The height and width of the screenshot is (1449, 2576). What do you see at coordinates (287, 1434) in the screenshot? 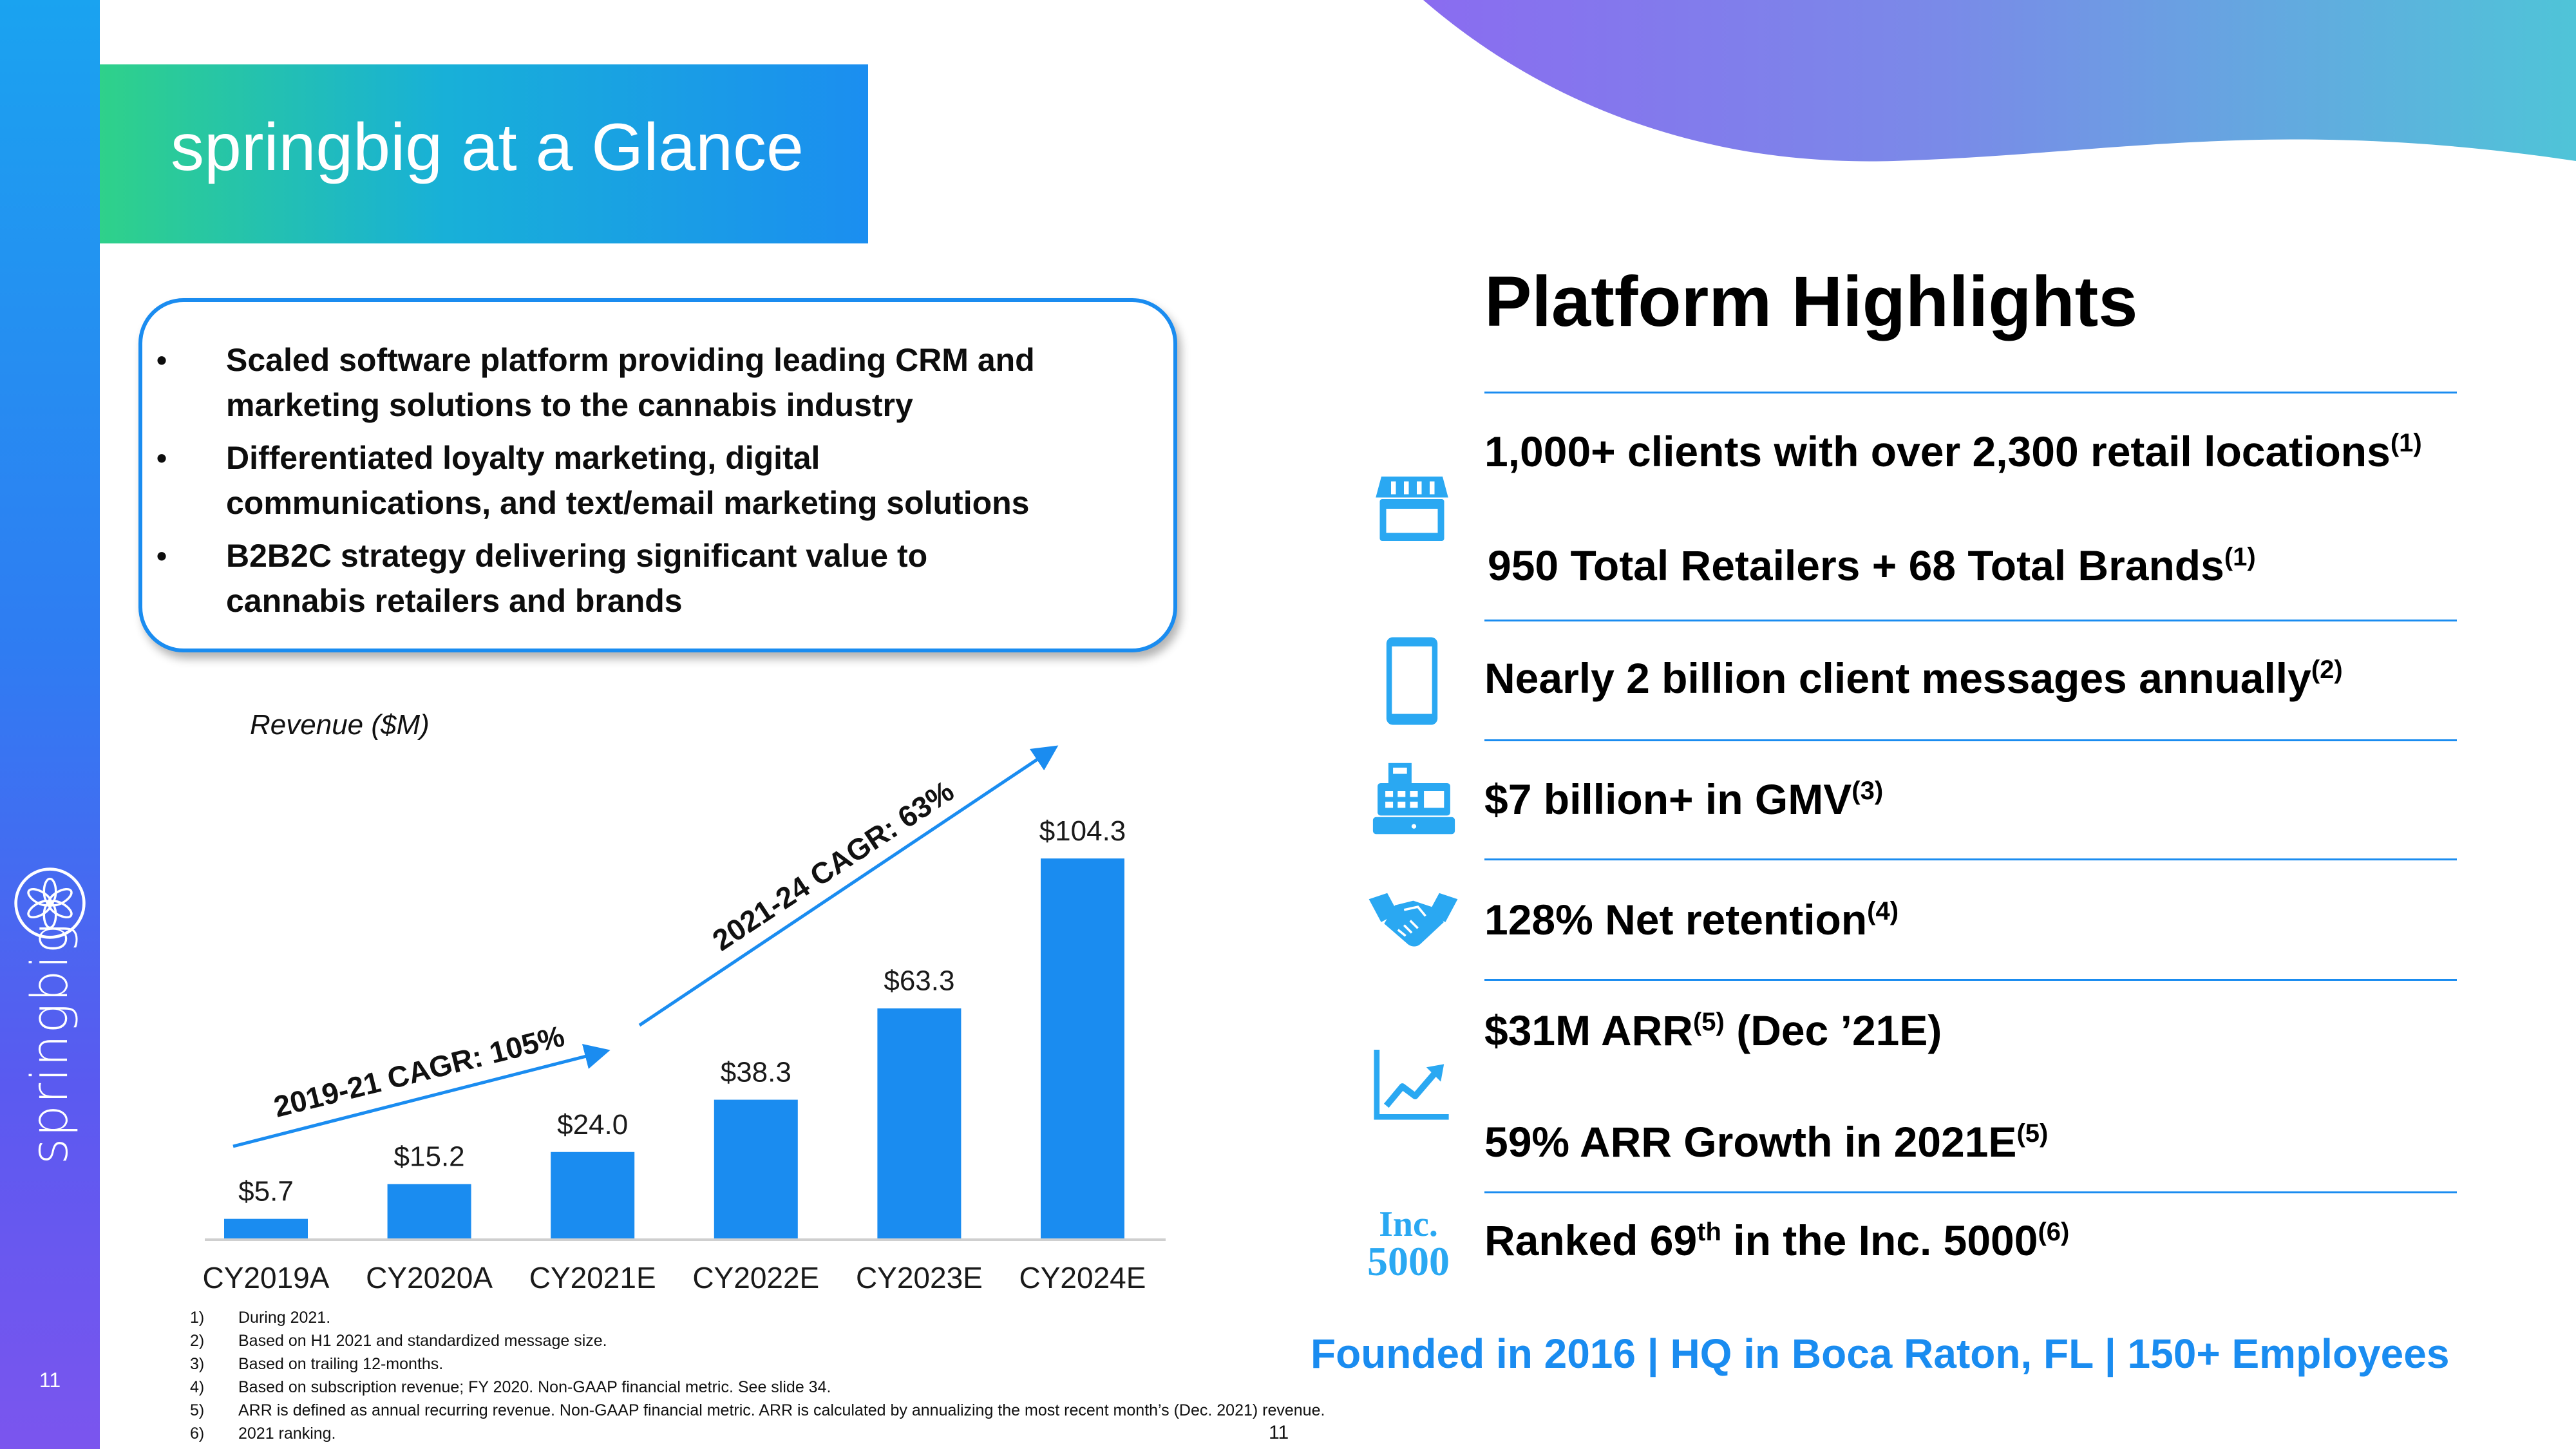
I see `footnote-text: 2021 ranking.` at bounding box center [287, 1434].